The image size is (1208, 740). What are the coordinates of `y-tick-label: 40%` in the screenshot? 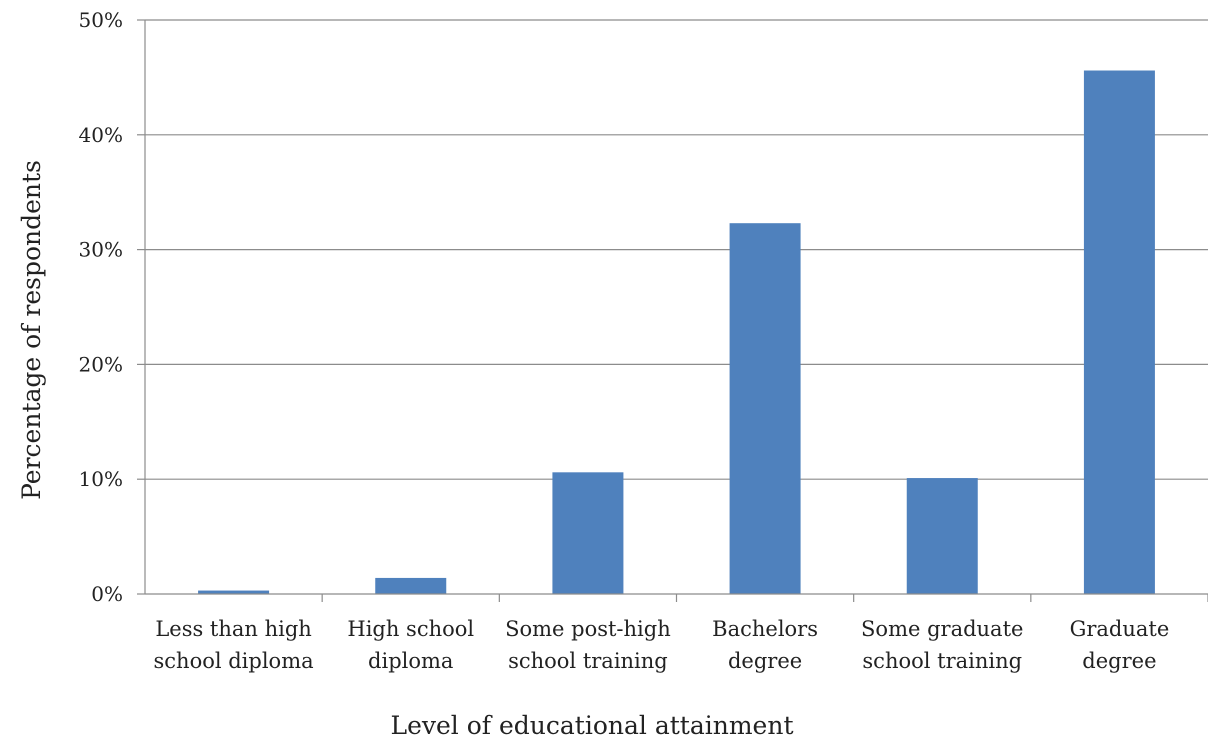 It's located at (101, 135).